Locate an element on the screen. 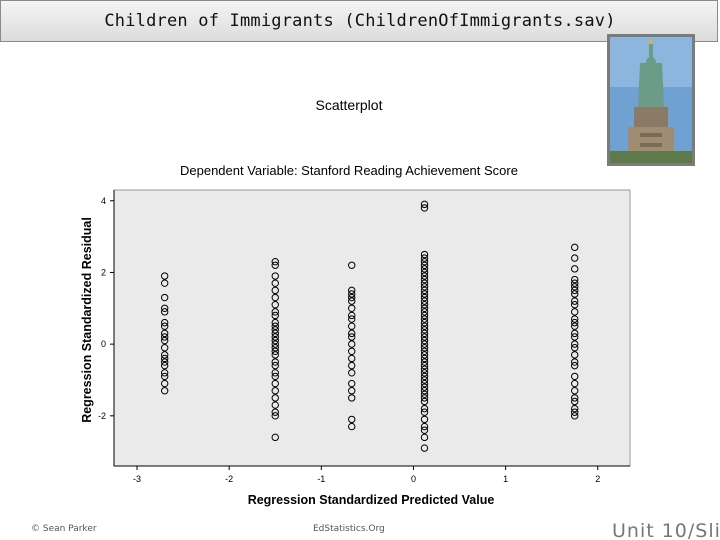  y-tick-label: 2 is located at coordinates (103, 272).